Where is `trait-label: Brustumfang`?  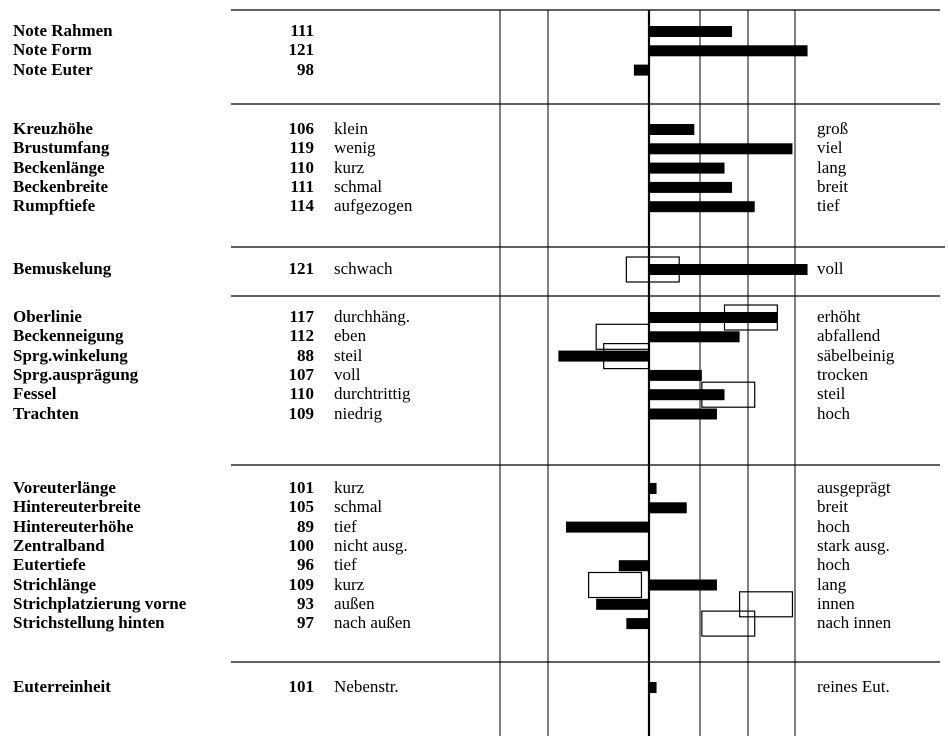
trait-label: Brustumfang is located at coordinates (61, 148).